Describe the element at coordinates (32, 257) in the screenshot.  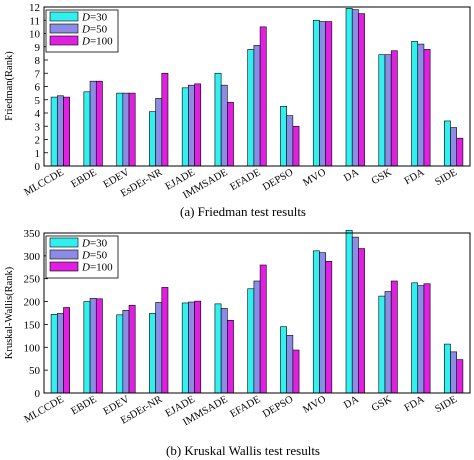
I see `y-tick-label: 300` at that location.